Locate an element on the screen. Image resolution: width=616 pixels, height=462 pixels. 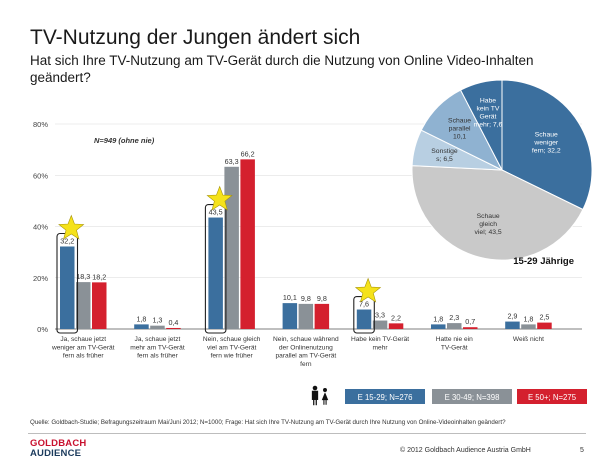
pie-slice-label: viel; 43,5 is located at coordinates (488, 232).